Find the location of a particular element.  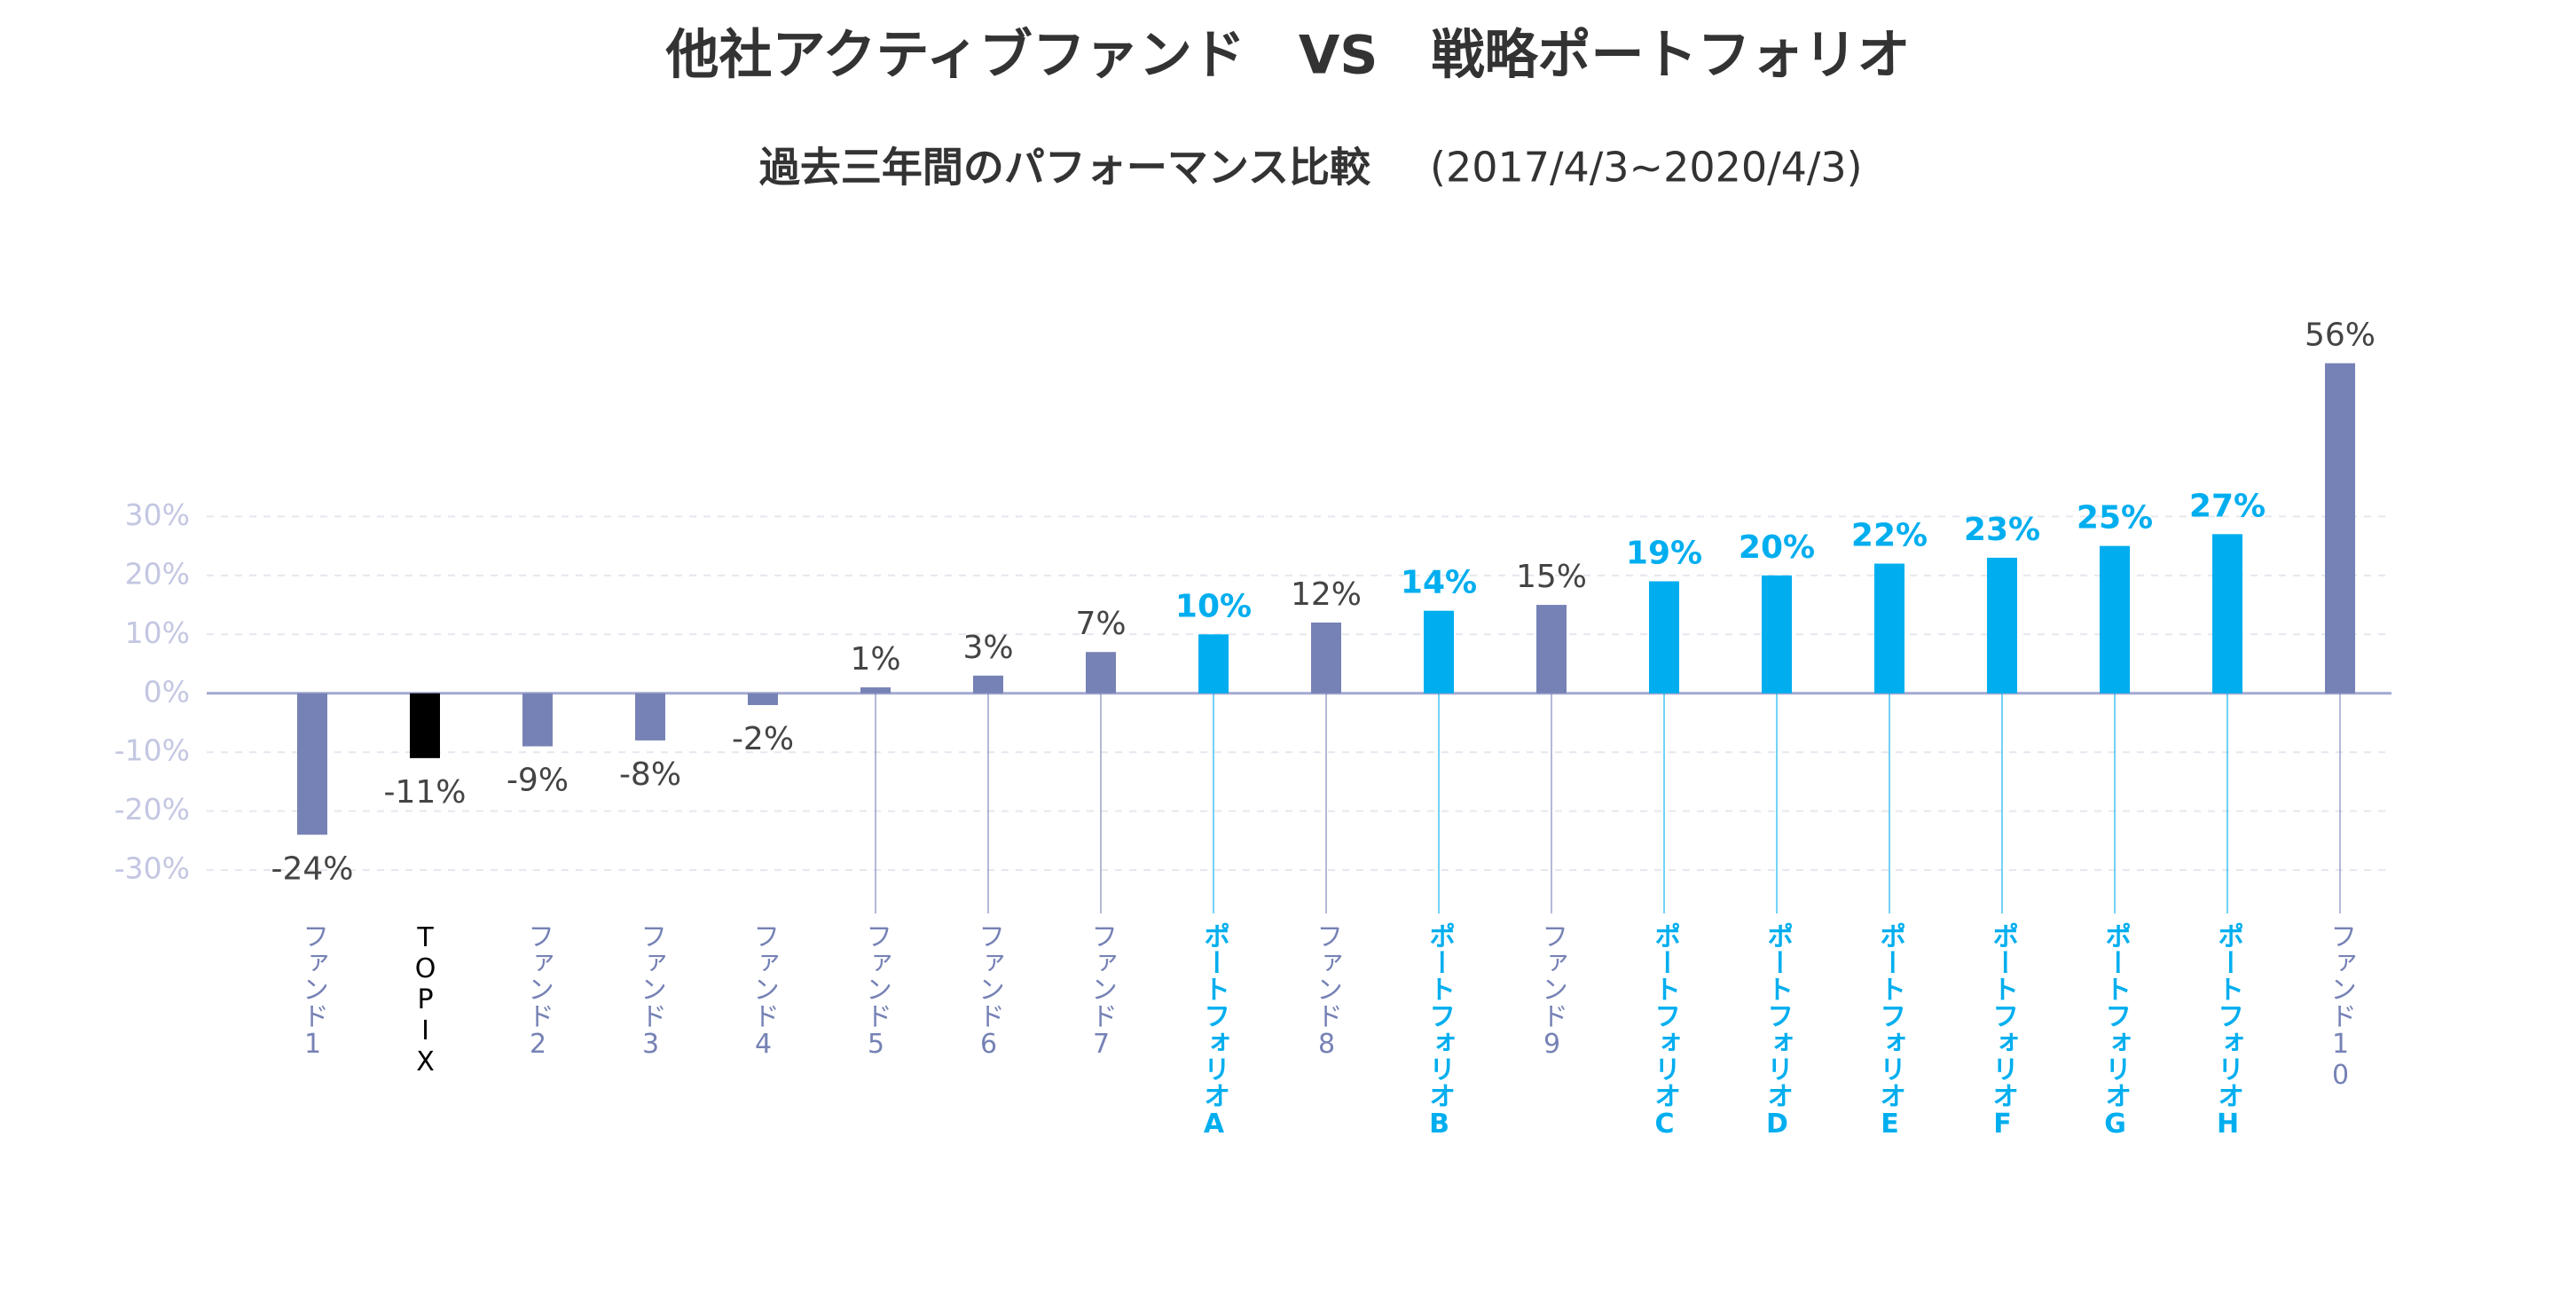

y-tick-label: -10% is located at coordinates (152, 750).